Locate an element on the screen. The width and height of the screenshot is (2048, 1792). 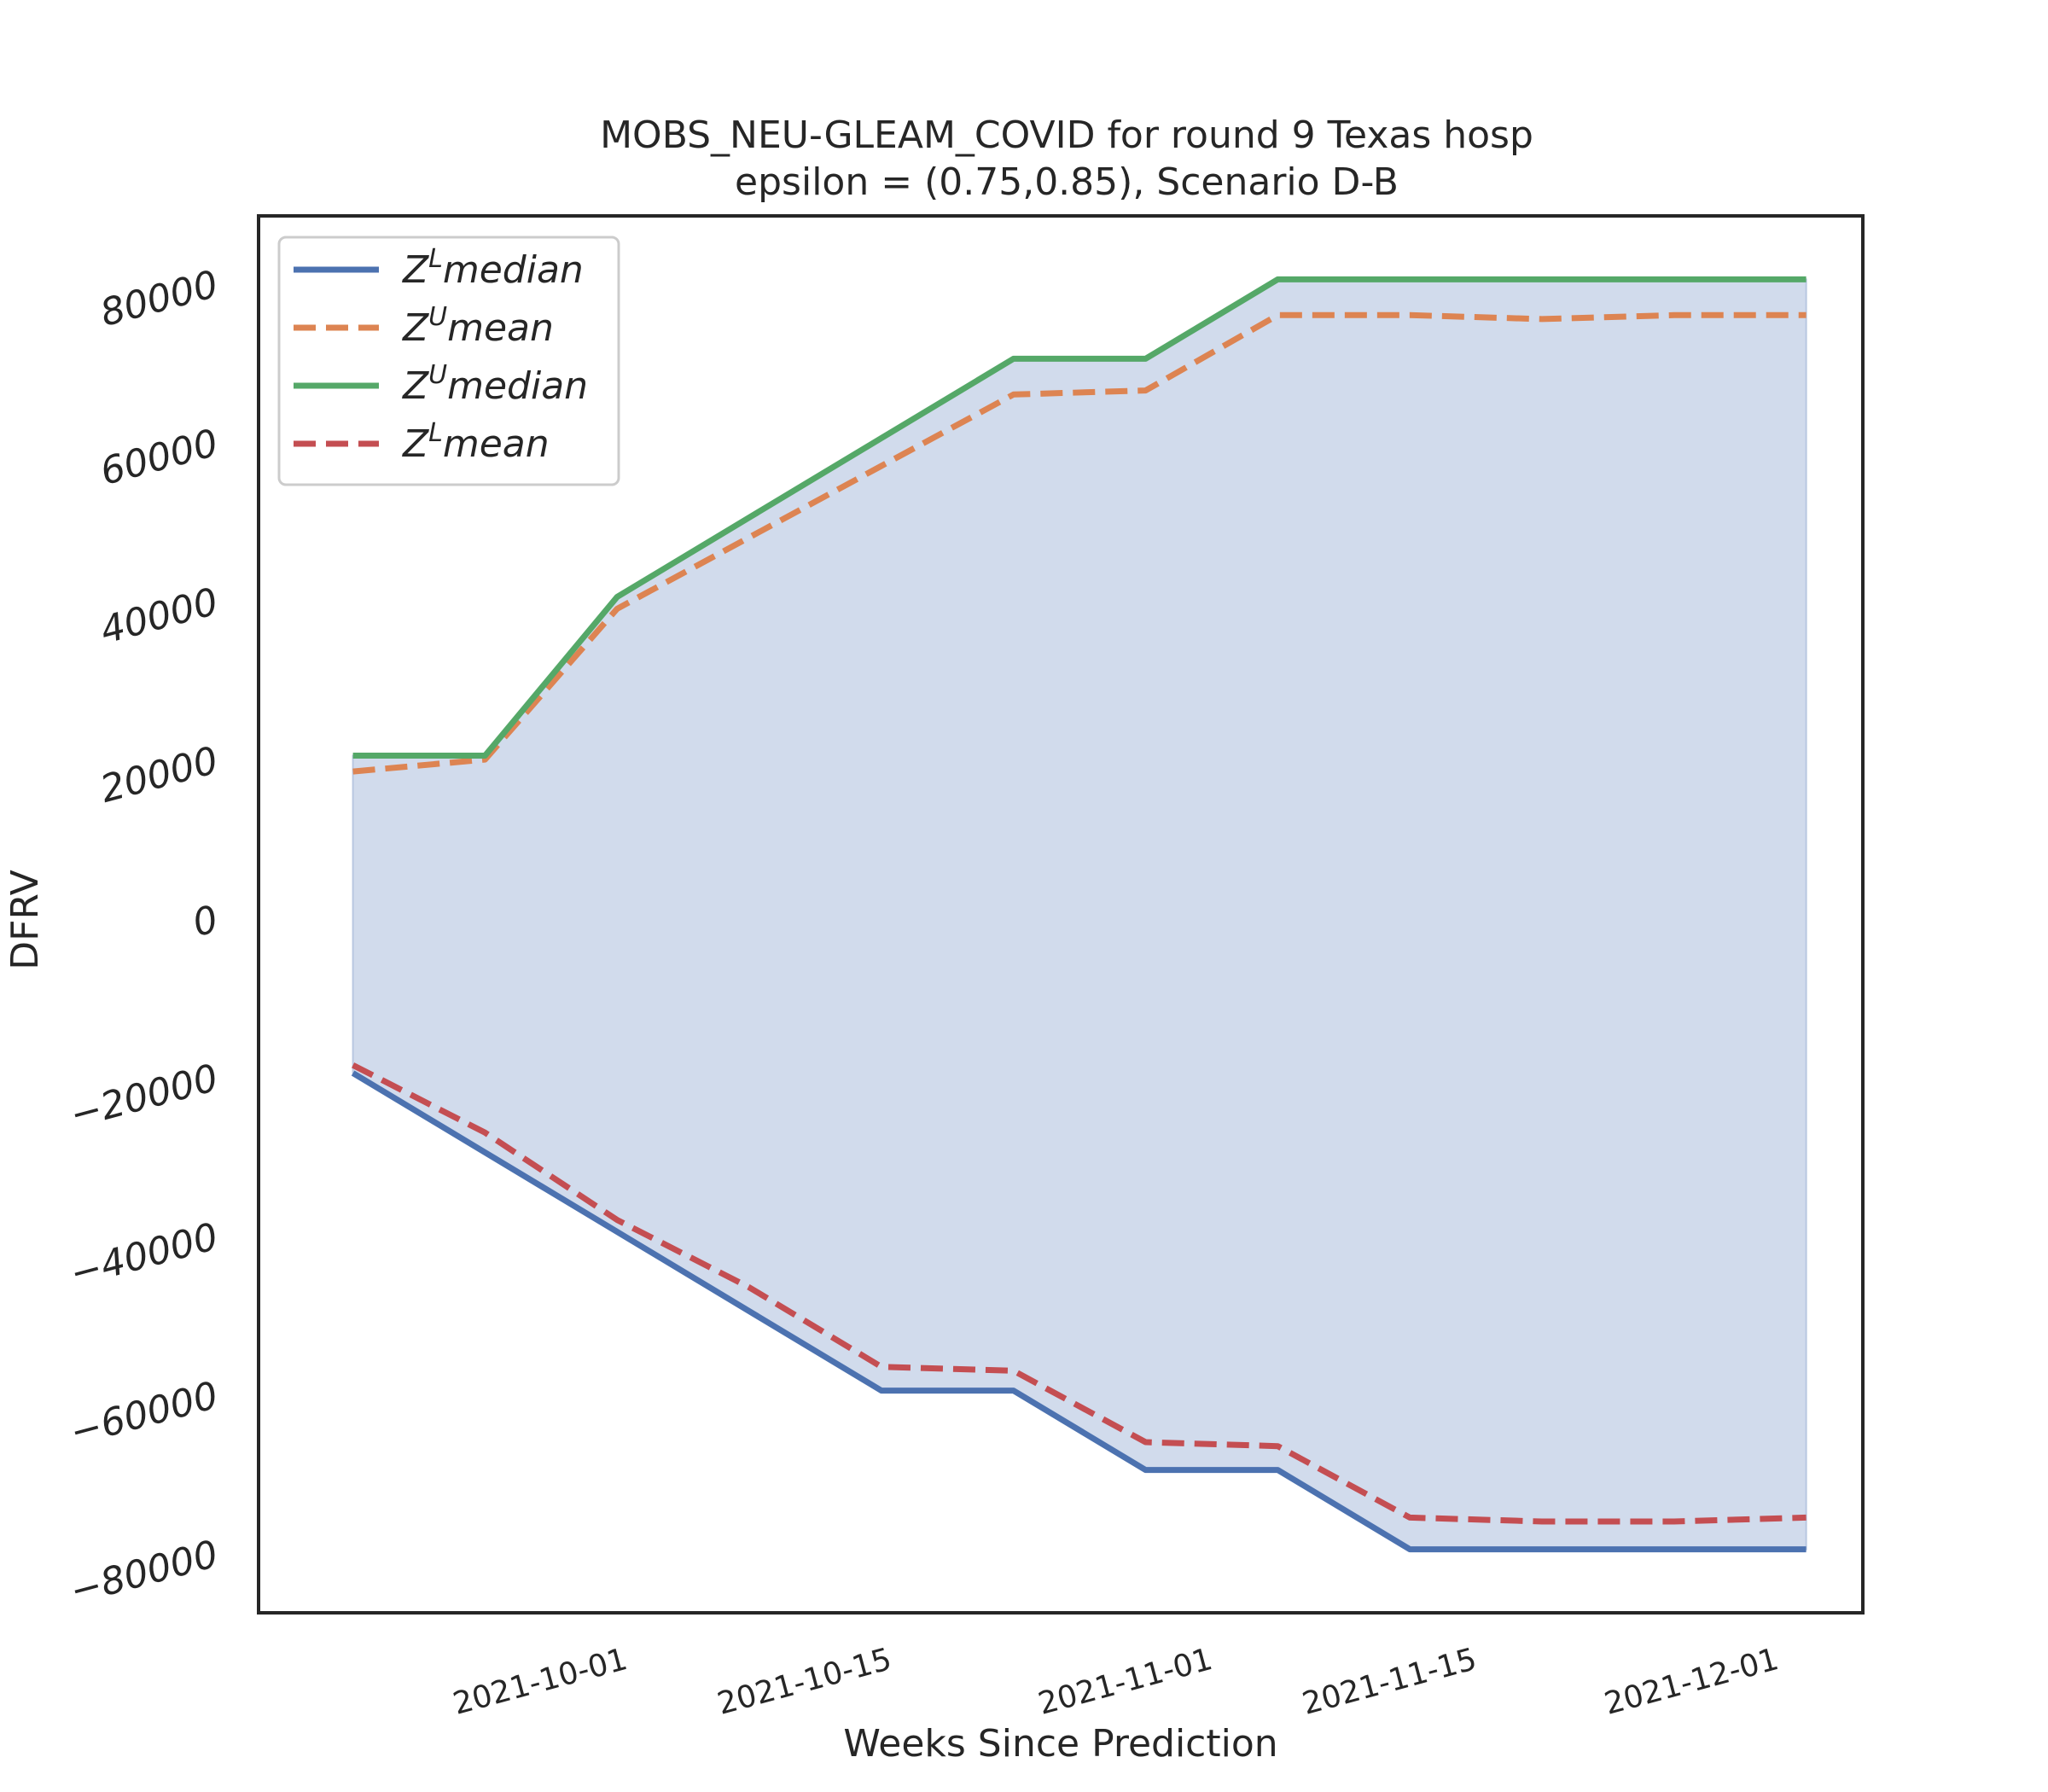
y-axis-label: DFRV is located at coordinates (25, 920).